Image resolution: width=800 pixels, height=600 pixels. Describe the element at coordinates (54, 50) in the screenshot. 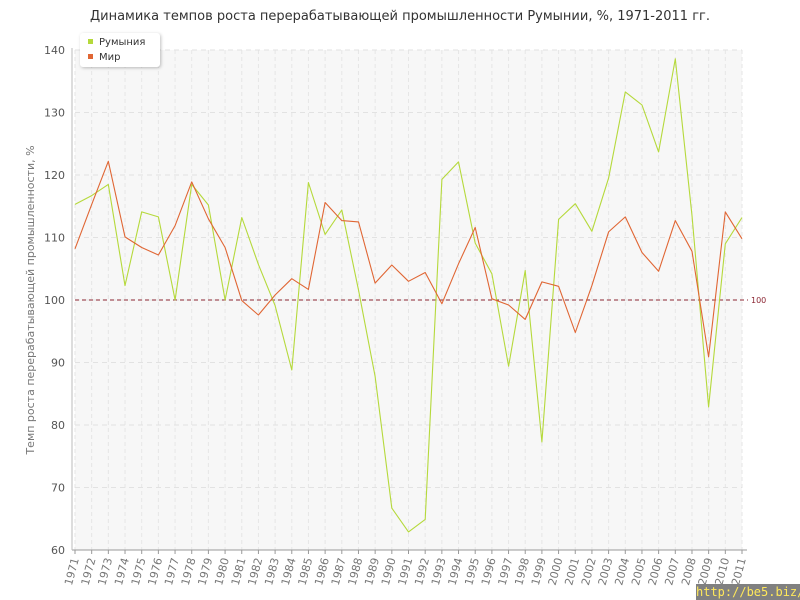

I see `y-tick-label: 140` at that location.